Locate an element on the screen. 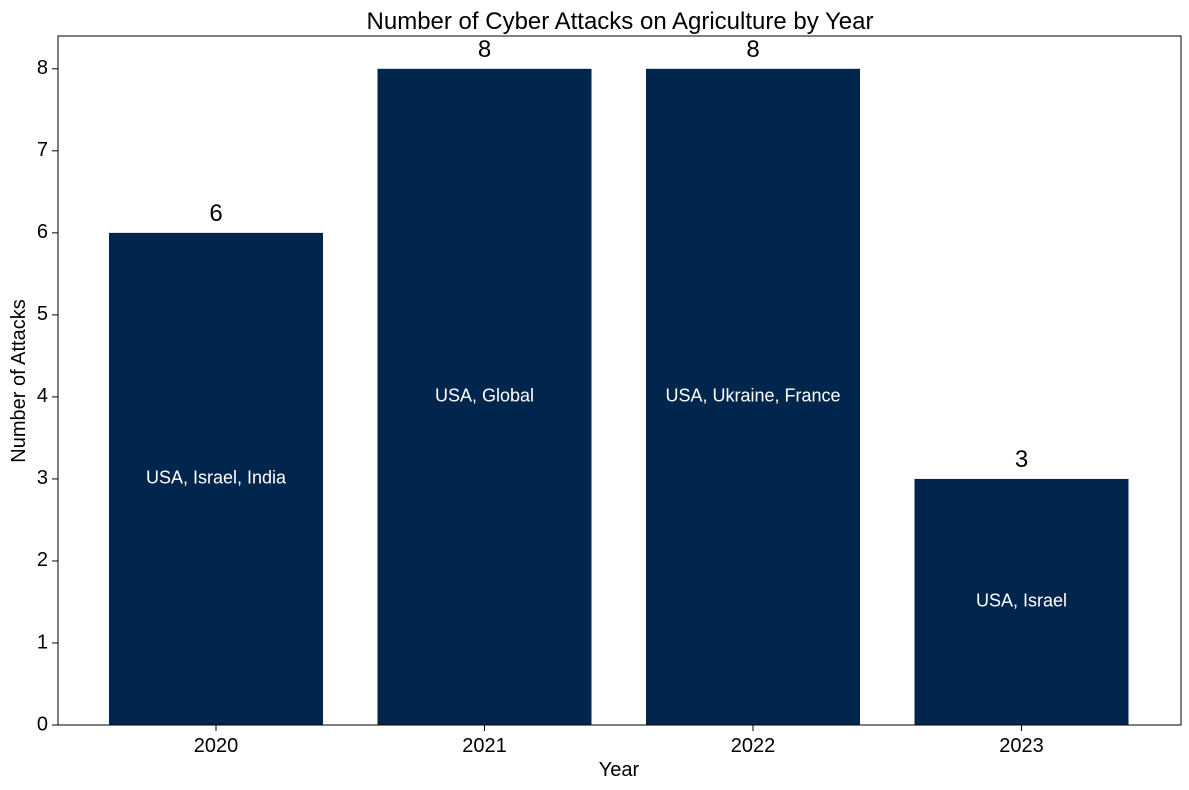  value-label-2021: 8 is located at coordinates (484, 49).